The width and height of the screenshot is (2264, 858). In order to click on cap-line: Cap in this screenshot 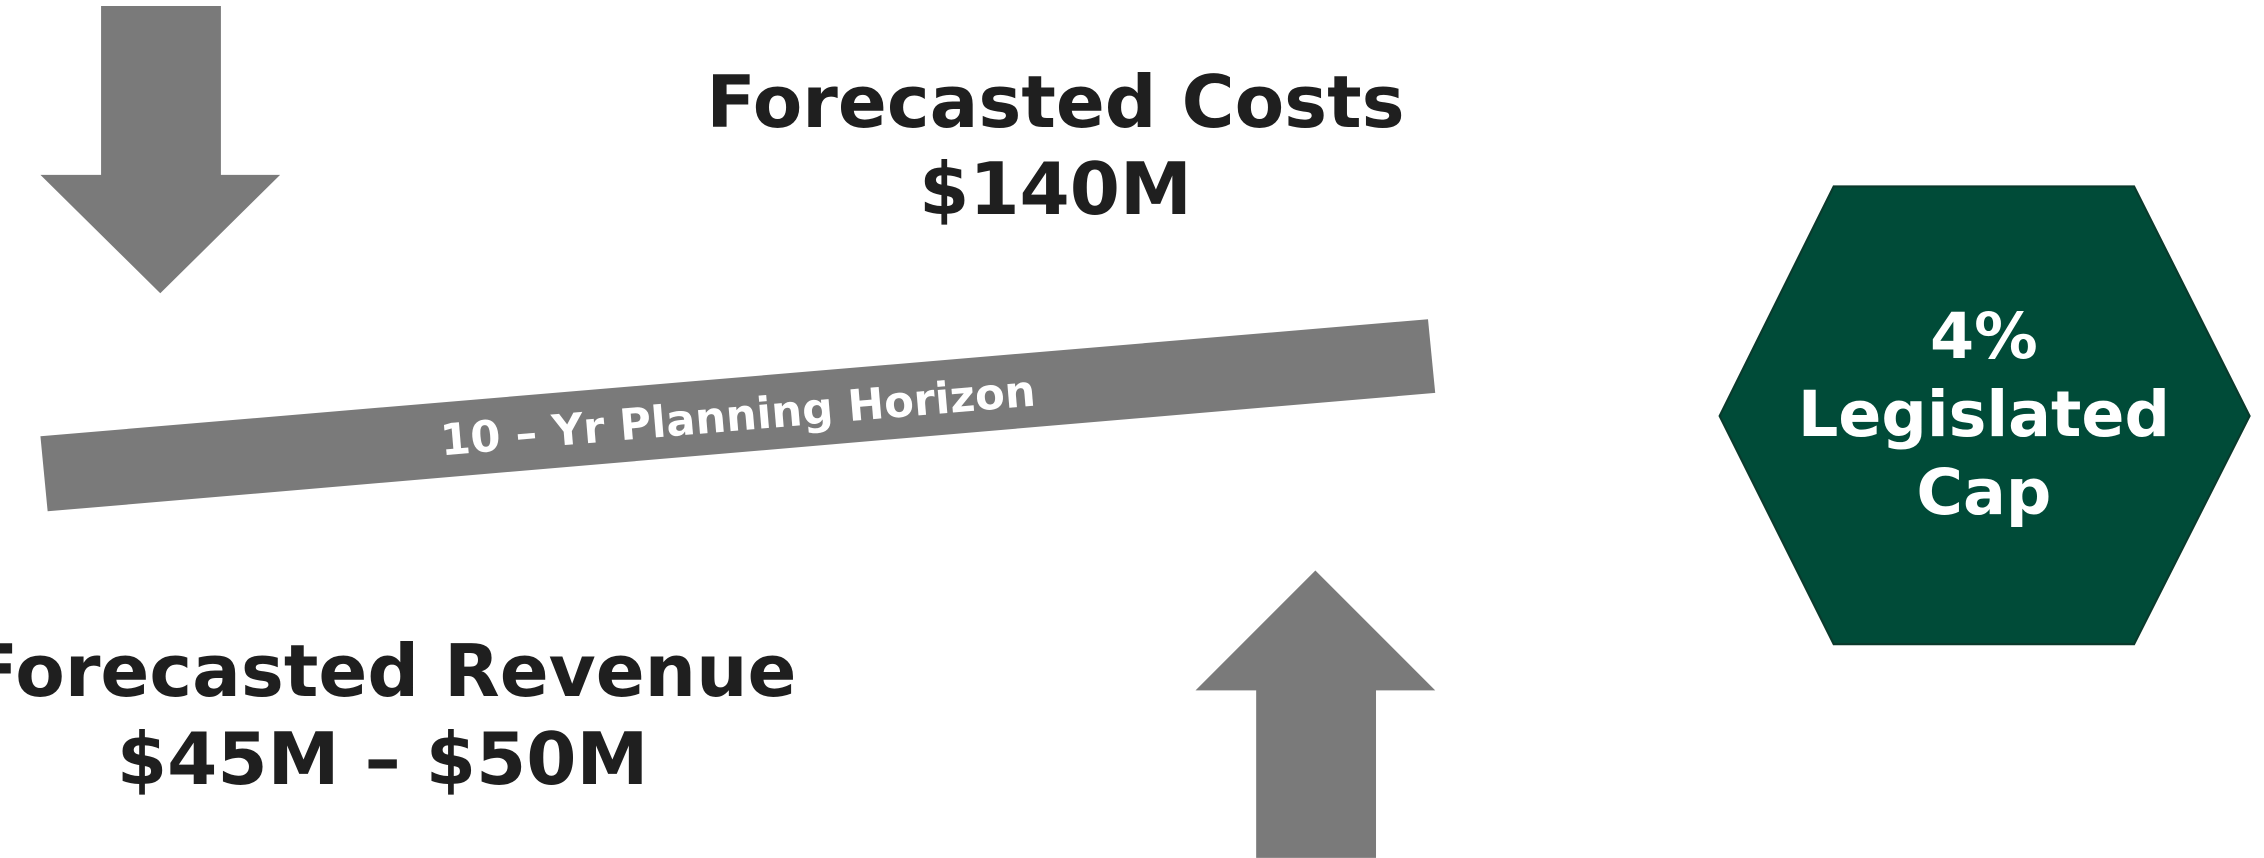, I will do `click(1983, 492)`.